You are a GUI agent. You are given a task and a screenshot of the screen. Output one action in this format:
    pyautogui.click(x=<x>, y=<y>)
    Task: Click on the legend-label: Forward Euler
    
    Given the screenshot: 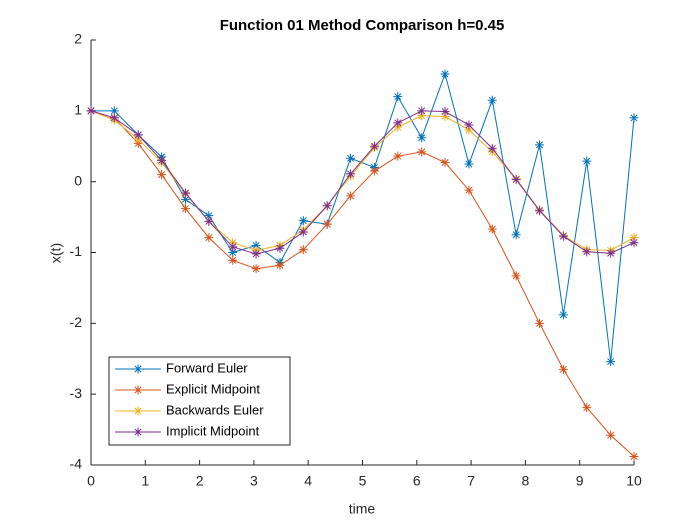 What is the action you would take?
    pyautogui.click(x=207, y=367)
    